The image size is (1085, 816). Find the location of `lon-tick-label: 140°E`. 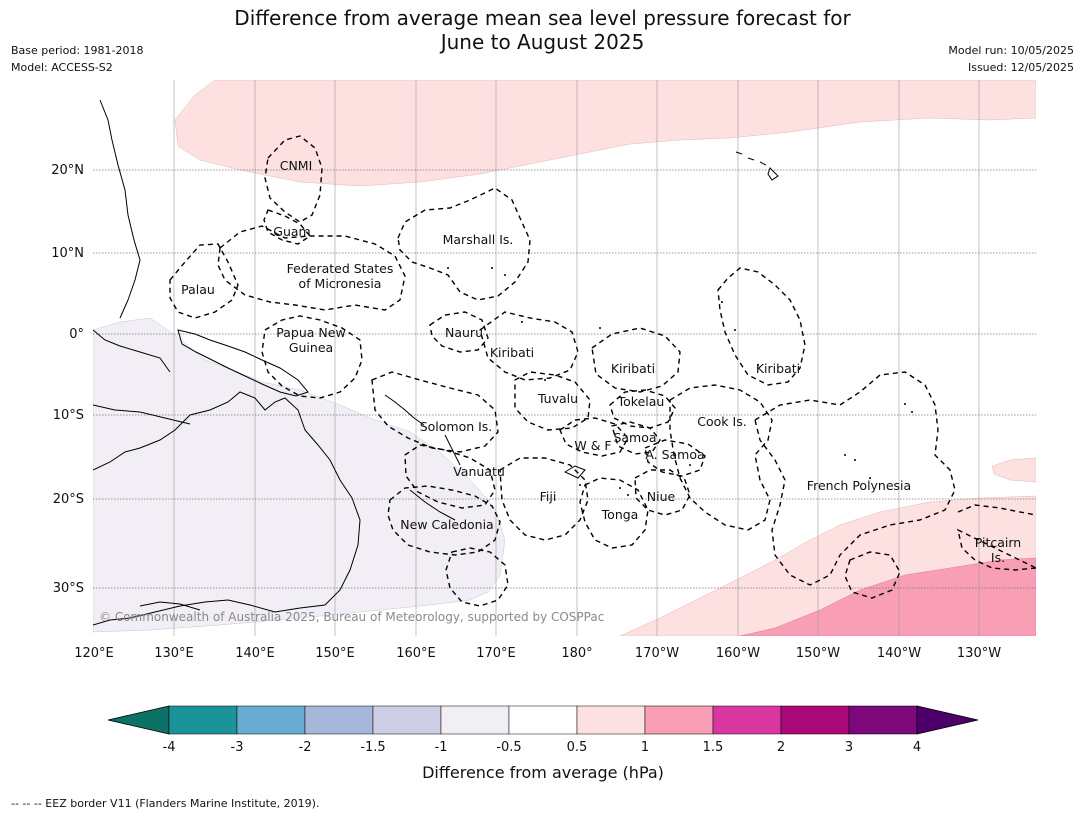

lon-tick-label: 140°E is located at coordinates (255, 653).